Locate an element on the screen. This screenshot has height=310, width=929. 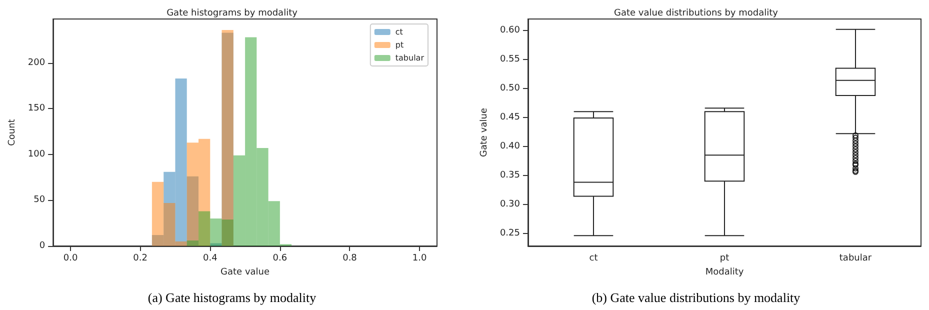
y-tick-label: 0.30 is located at coordinates (510, 204).